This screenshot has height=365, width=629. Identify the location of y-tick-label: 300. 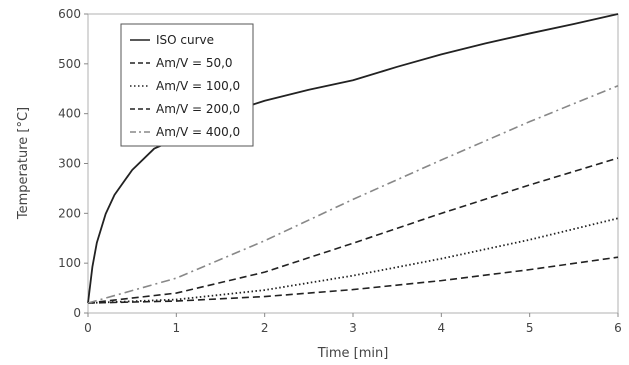
(69, 164).